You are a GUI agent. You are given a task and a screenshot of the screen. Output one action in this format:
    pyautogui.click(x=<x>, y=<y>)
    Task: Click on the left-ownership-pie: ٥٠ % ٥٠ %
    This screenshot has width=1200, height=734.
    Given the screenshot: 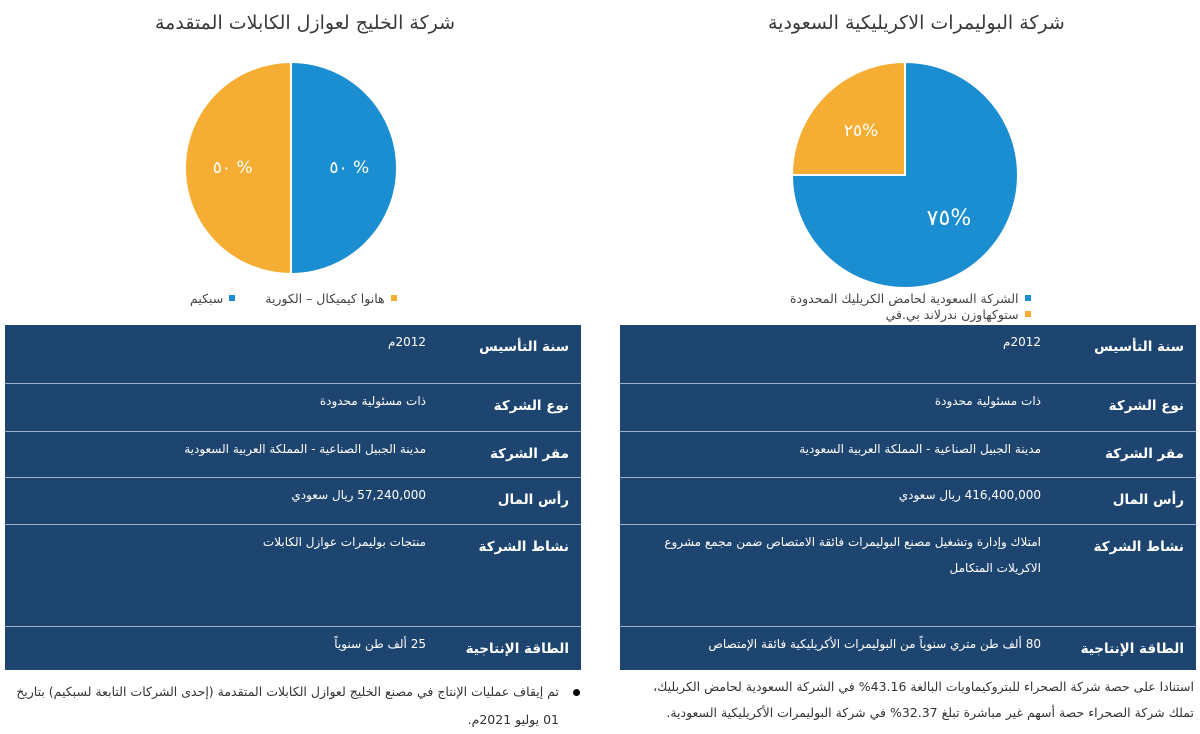 What is the action you would take?
    pyautogui.click(x=291, y=168)
    